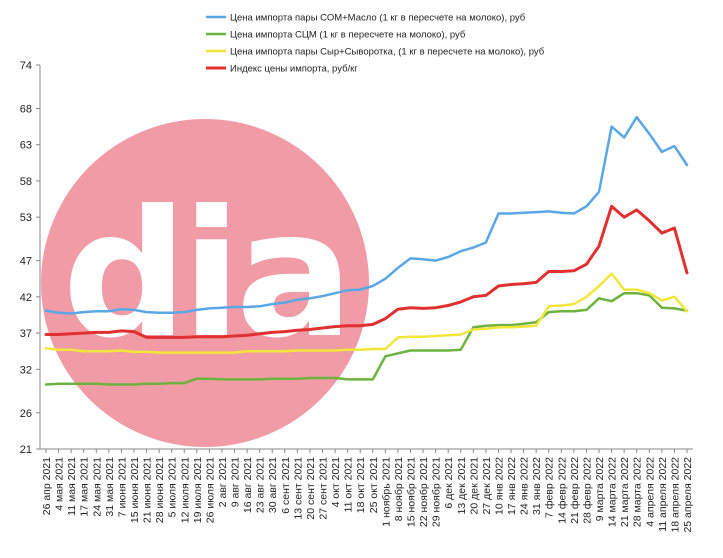 This screenshot has height=558, width=723. Describe the element at coordinates (160, 490) in the screenshot. I see `x-tick-label: 28 июня 2021` at that location.